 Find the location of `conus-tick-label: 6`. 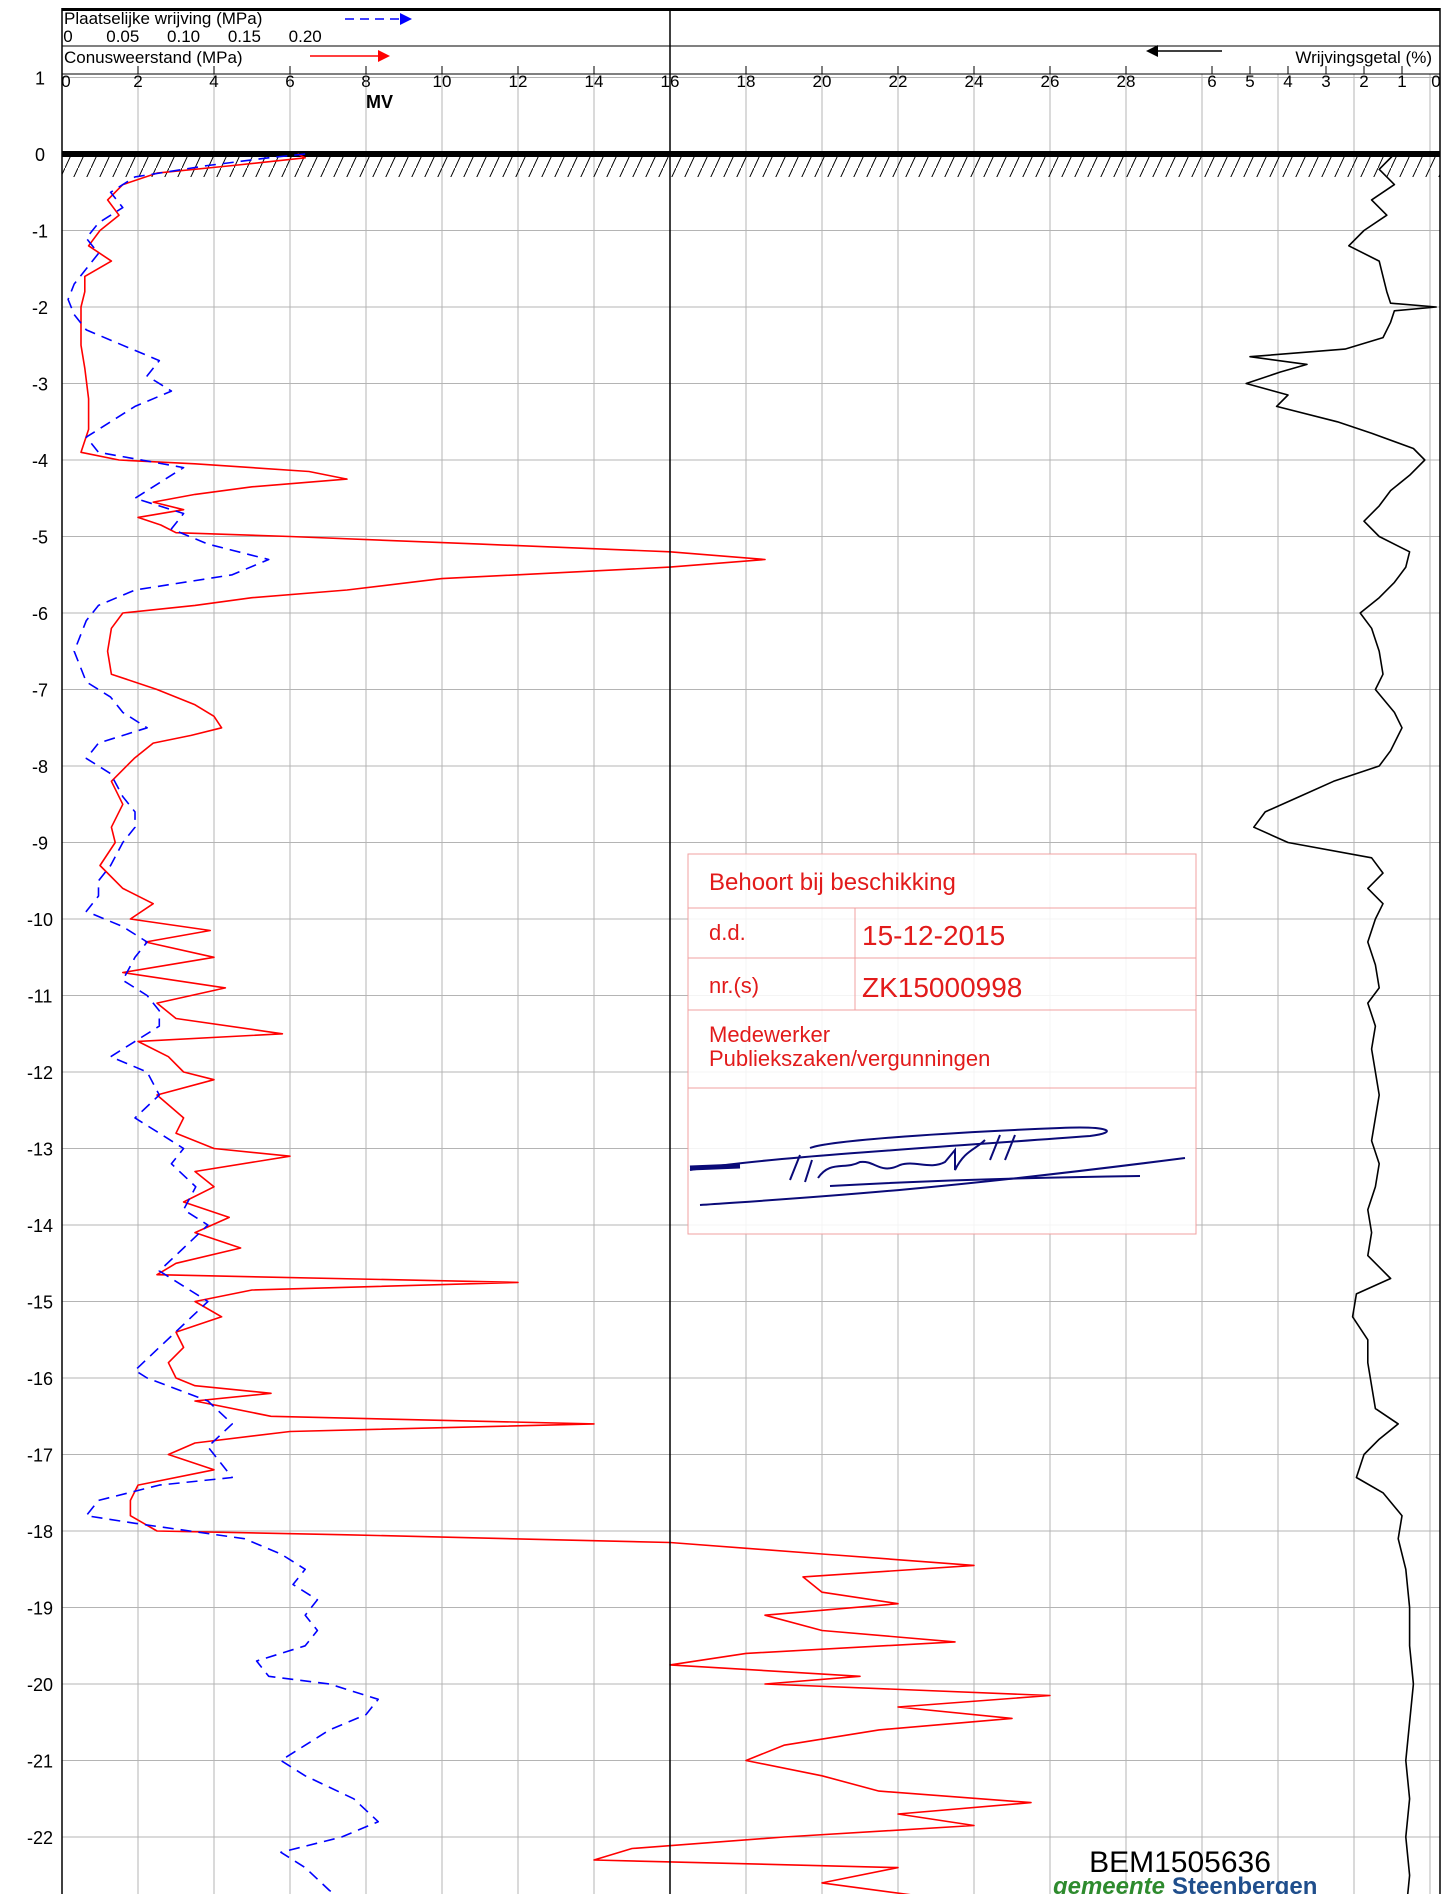

conus-tick-label: 6 is located at coordinates (289, 81).